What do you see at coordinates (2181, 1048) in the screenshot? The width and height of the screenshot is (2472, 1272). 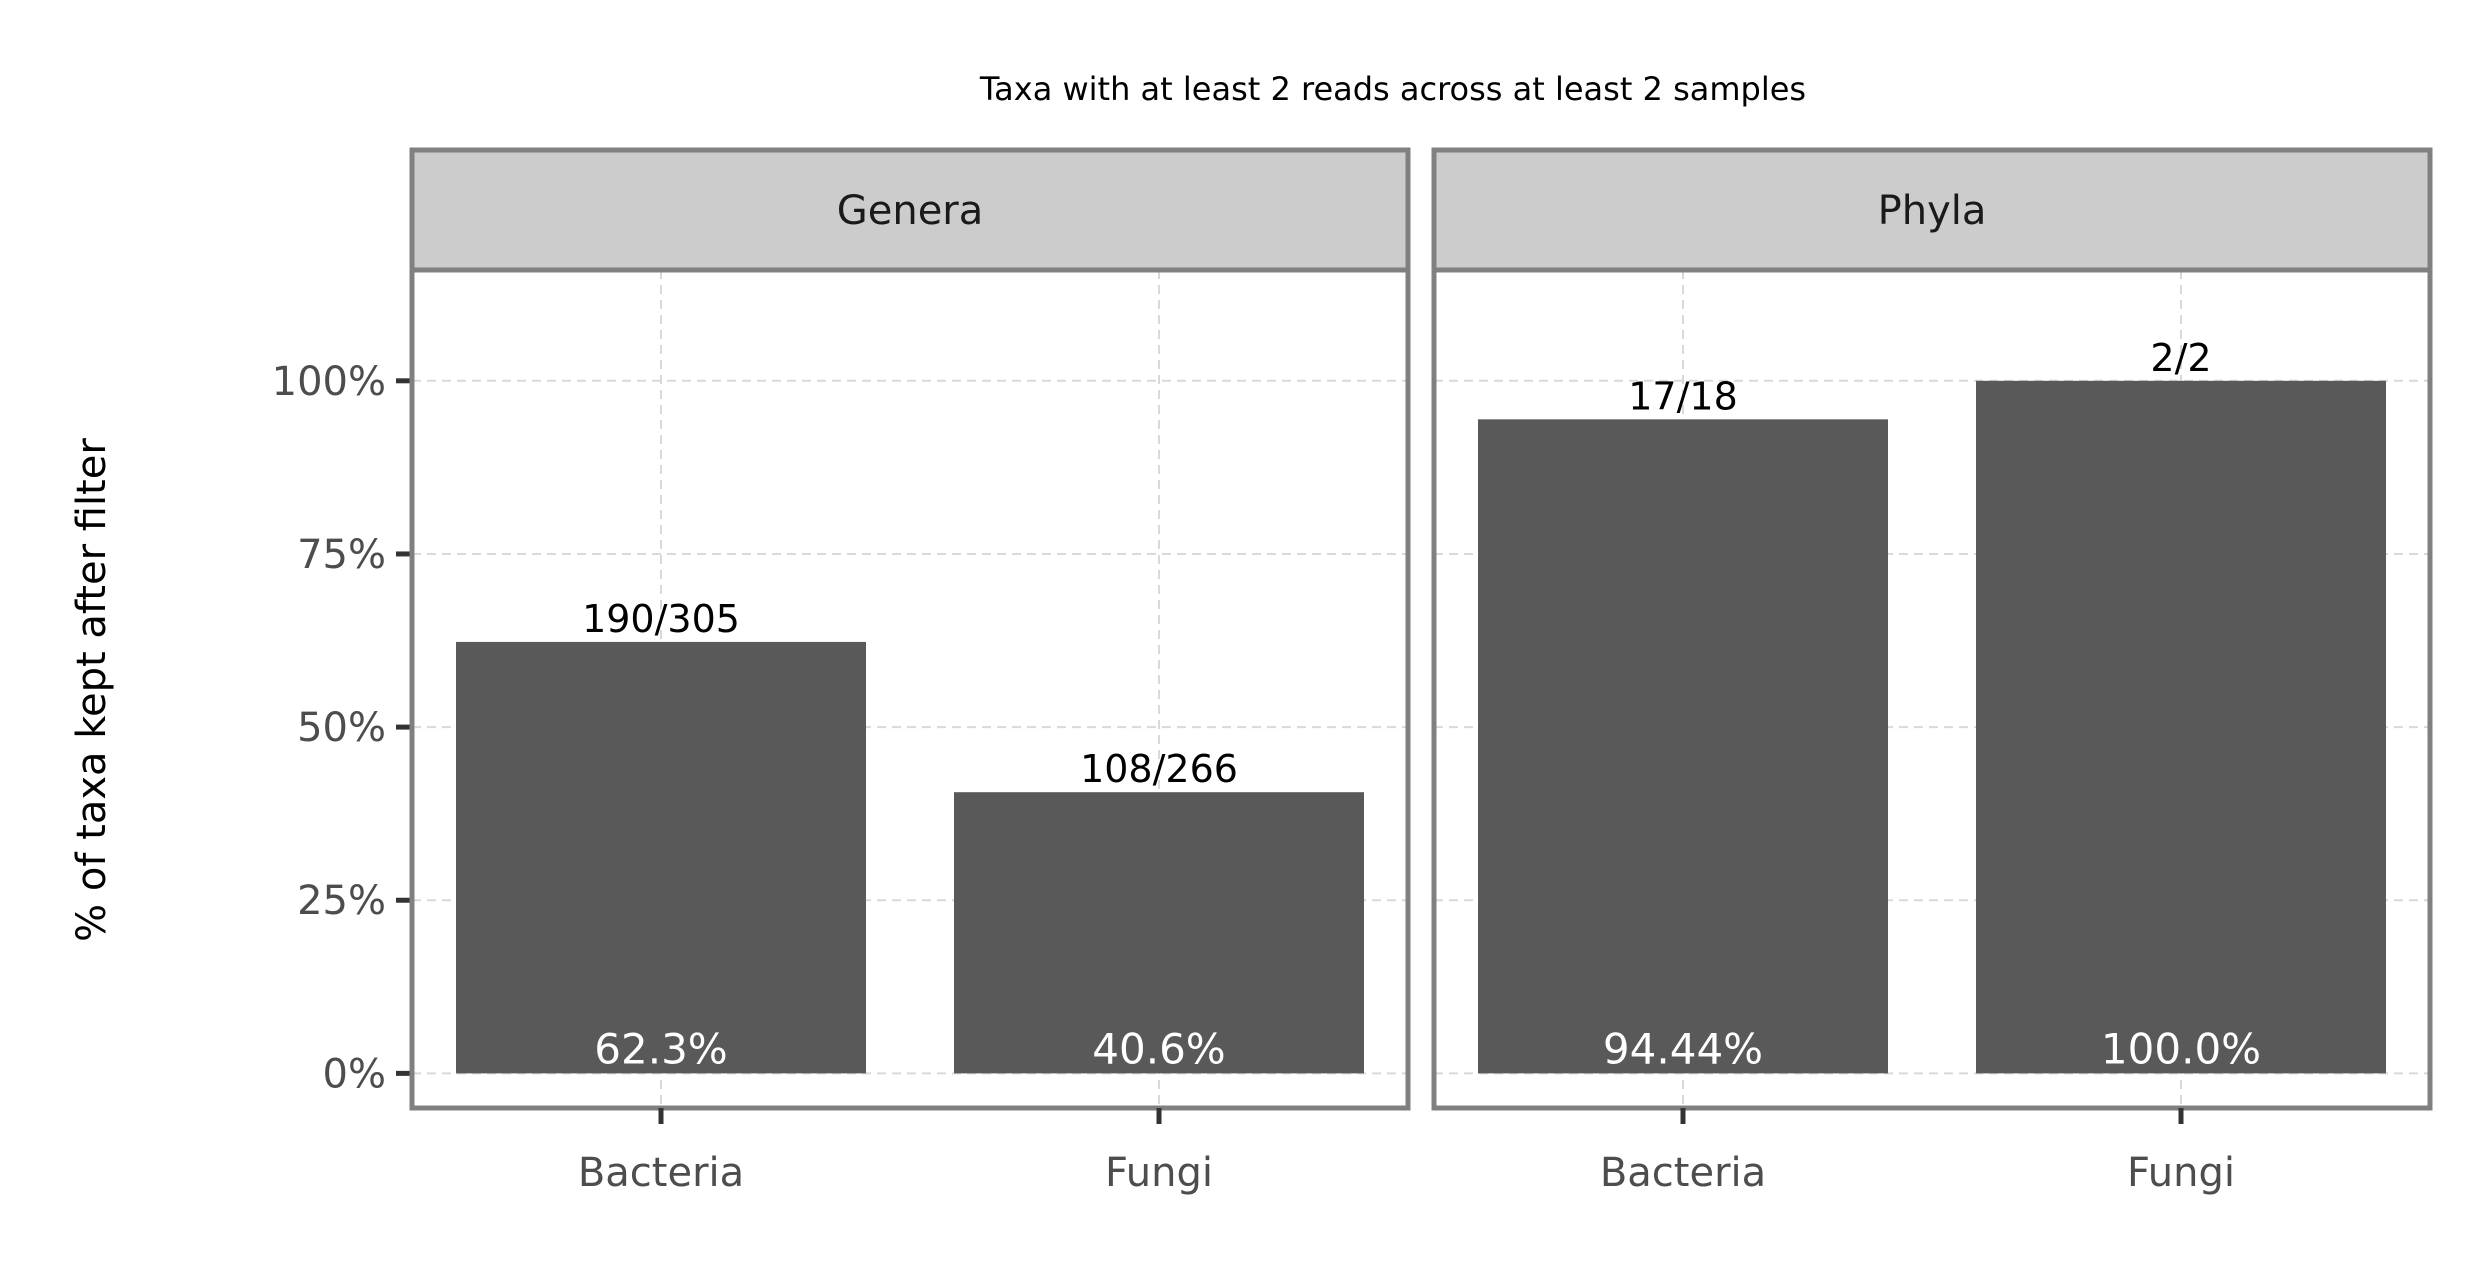 I see `percent-label: 100.0%` at bounding box center [2181, 1048].